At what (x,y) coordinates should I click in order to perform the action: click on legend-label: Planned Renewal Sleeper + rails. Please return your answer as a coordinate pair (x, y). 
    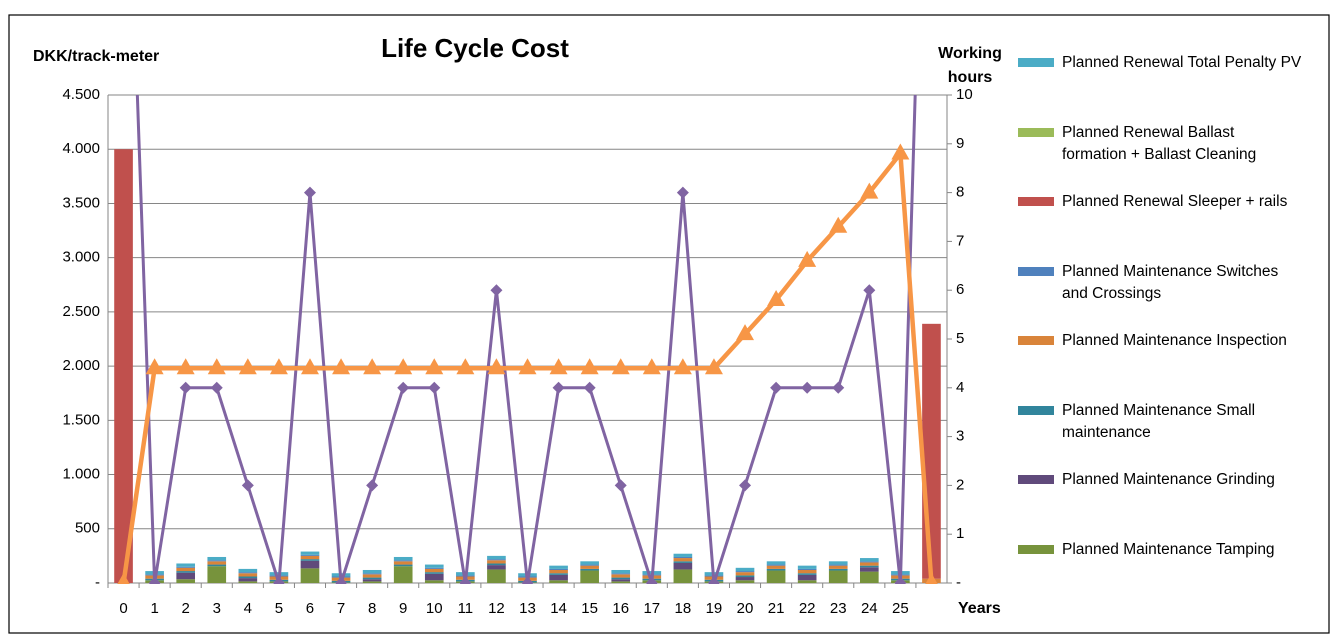
    Looking at the image, I should click on (1175, 201).